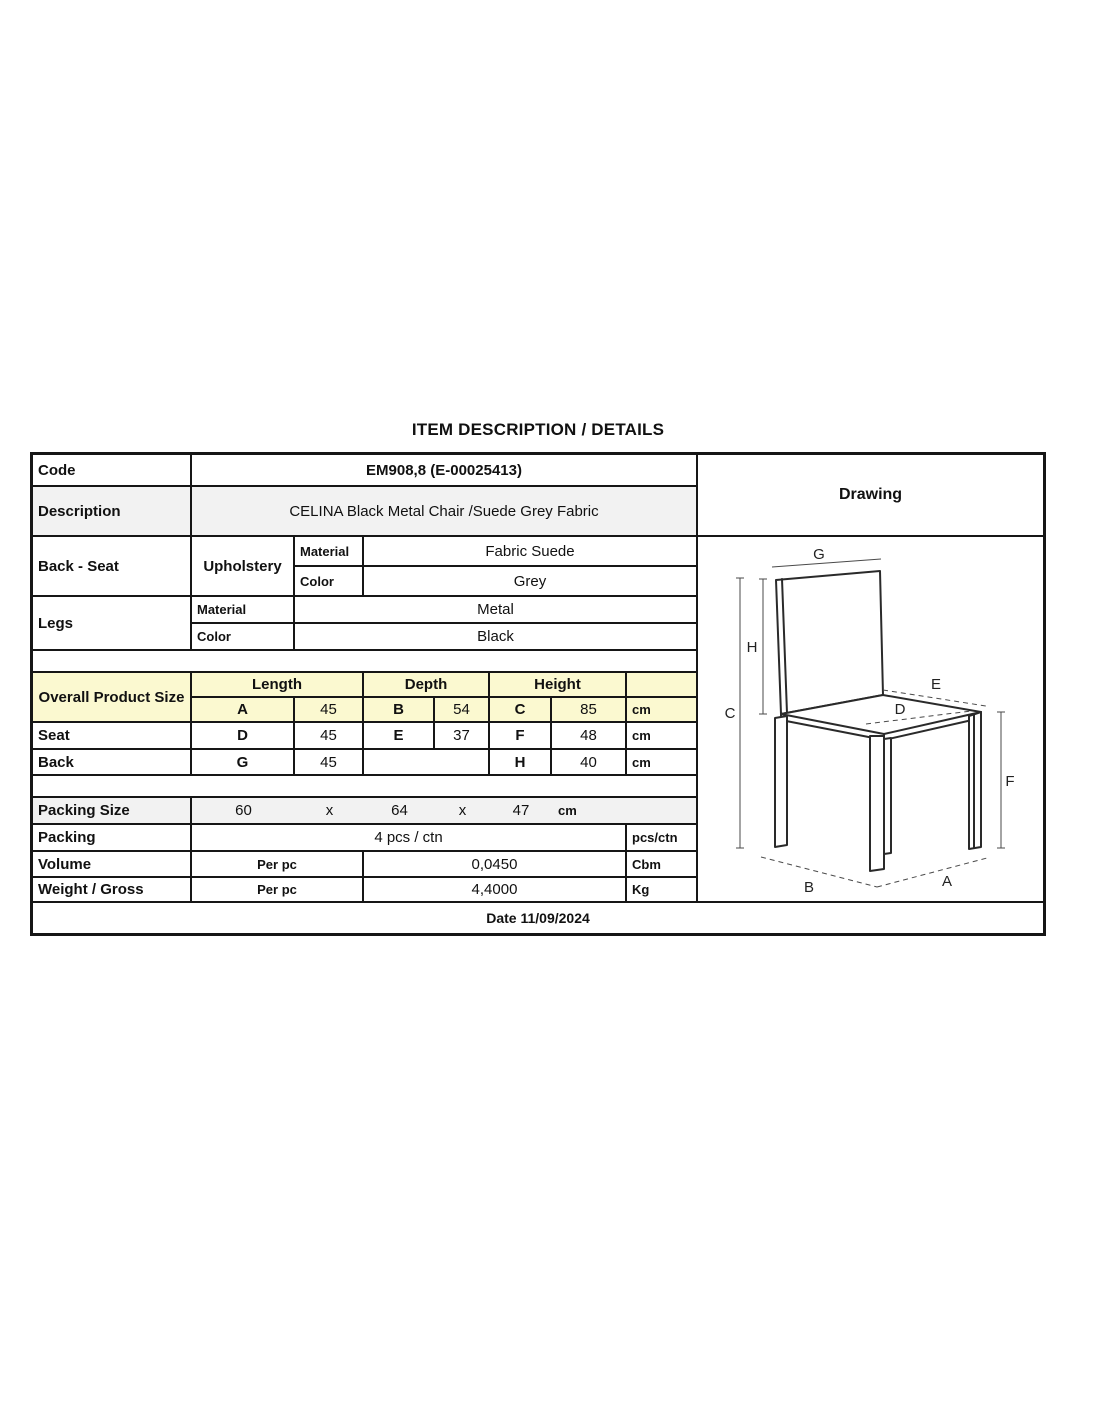  What do you see at coordinates (530, 581) in the screenshot?
I see `upholstery-color-value: Grey` at bounding box center [530, 581].